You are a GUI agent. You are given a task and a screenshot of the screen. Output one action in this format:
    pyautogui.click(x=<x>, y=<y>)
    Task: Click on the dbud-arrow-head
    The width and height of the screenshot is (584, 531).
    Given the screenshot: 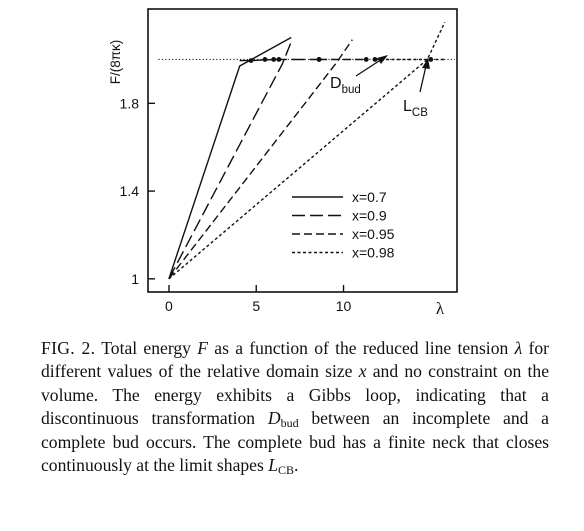 What is the action you would take?
    pyautogui.click(x=382, y=59)
    